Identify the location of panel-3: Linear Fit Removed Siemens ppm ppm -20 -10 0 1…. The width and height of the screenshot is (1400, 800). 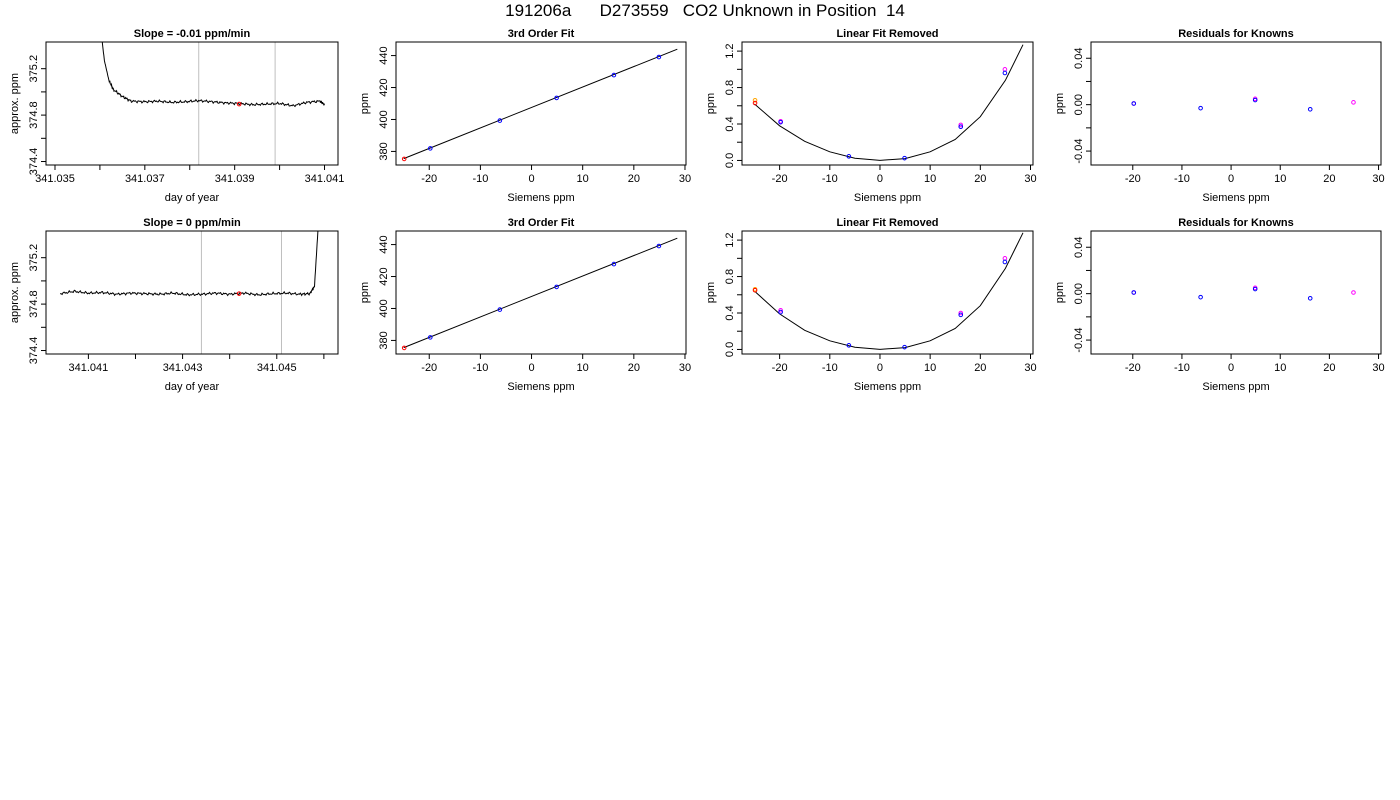
(871, 116).